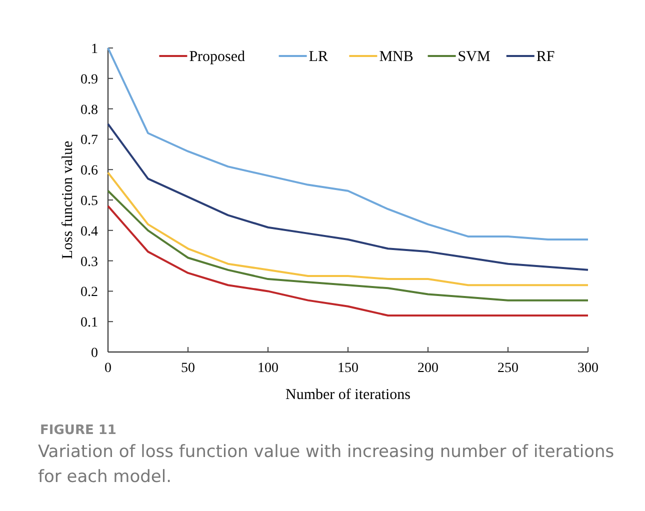 The image size is (645, 511). I want to click on y-tick-label: 0, so click(94, 353).